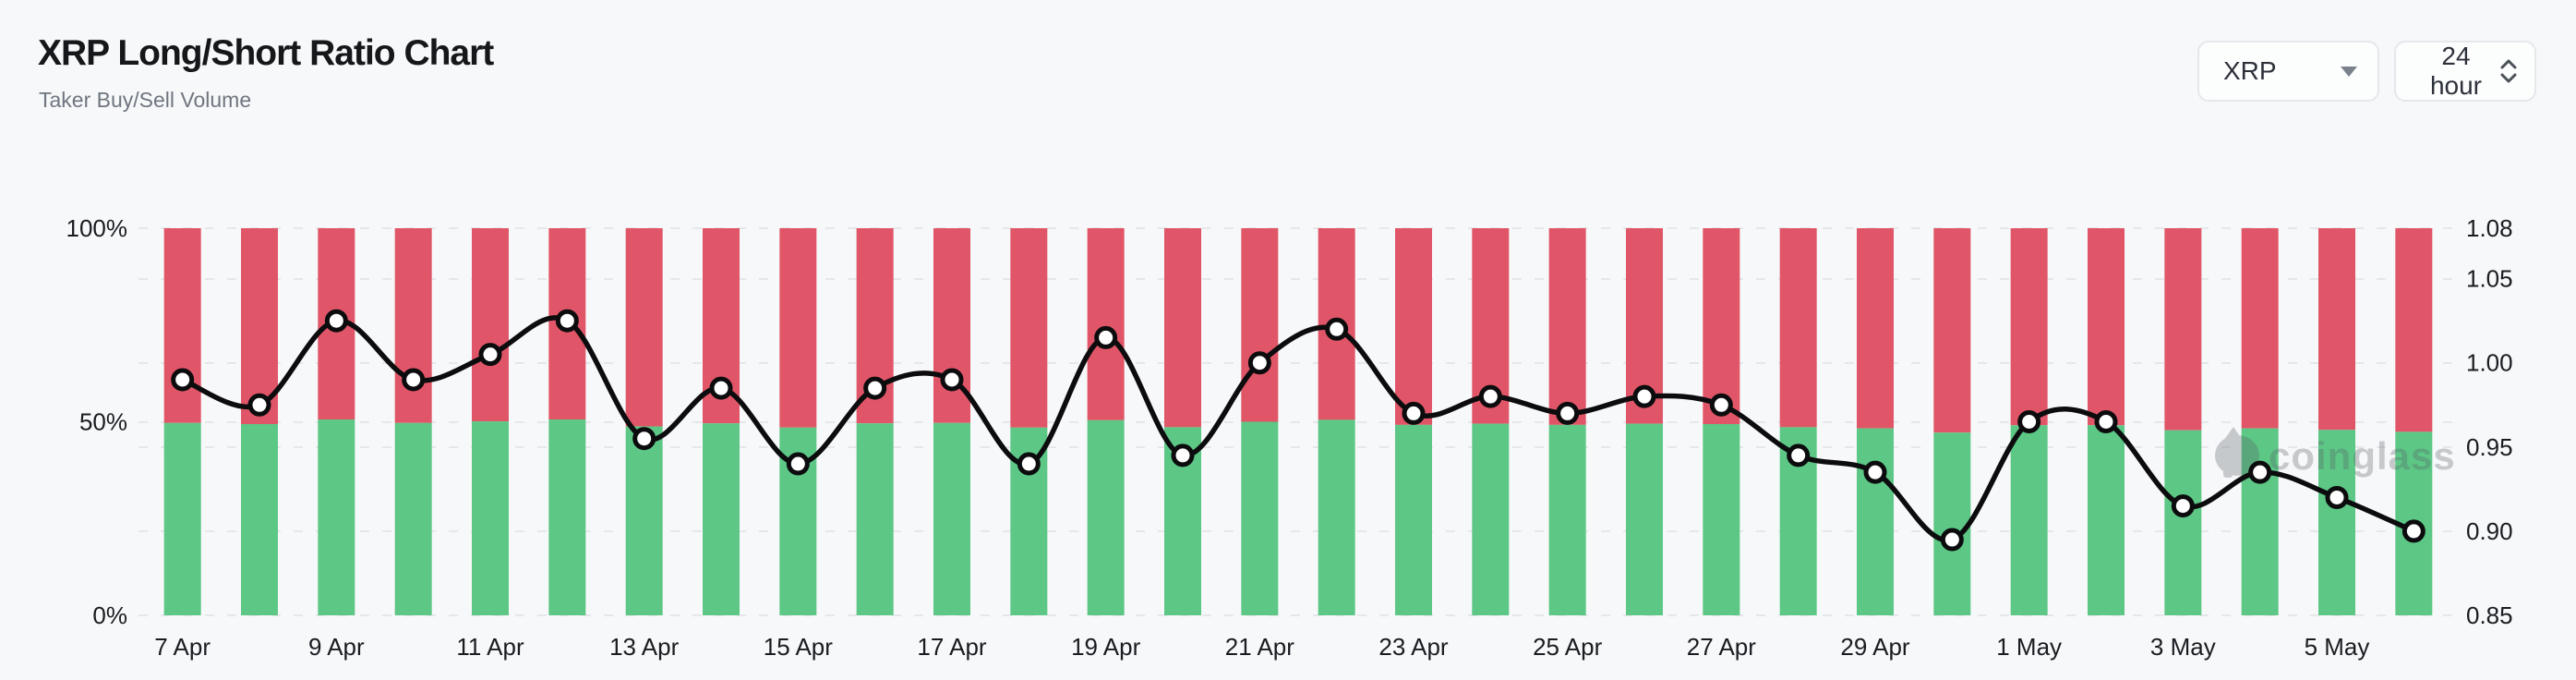 The width and height of the screenshot is (2576, 680). Describe the element at coordinates (2029, 647) in the screenshot. I see `x-axis-tick: 1 May` at that location.